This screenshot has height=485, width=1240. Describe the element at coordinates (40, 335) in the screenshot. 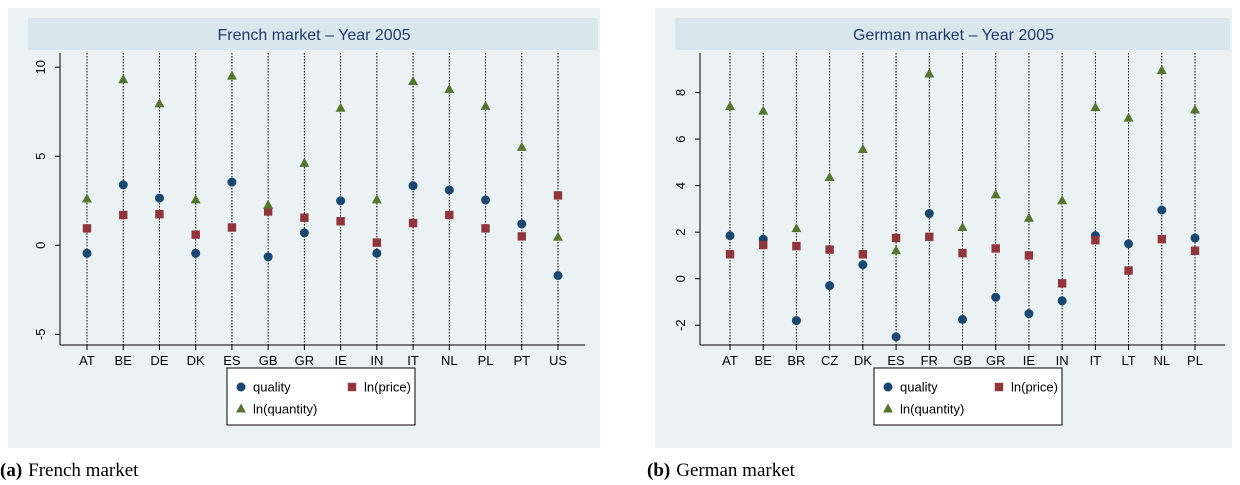

I see `y-tick-label: -5` at that location.